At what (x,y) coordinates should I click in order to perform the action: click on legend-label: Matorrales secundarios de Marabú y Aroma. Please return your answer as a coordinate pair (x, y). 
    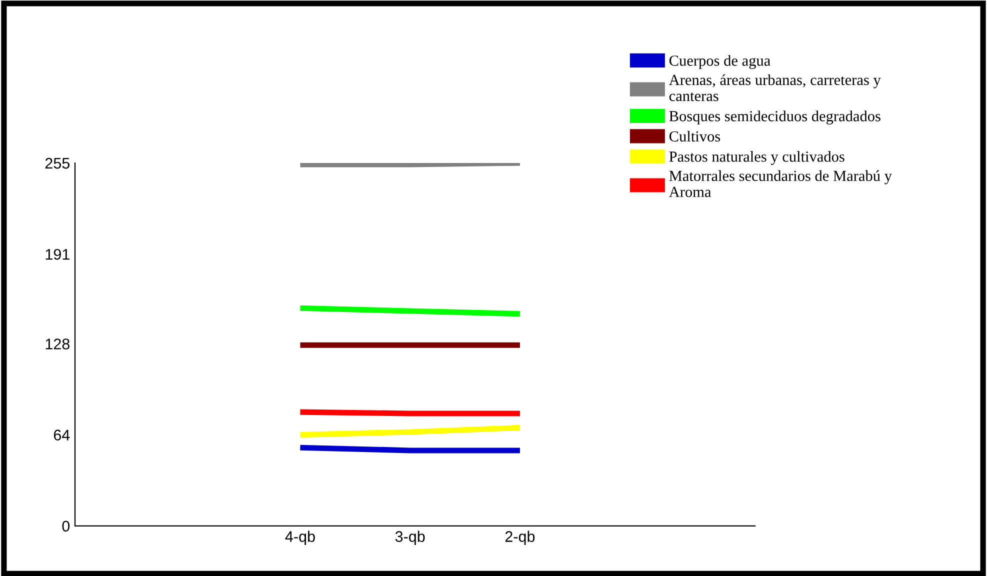
    Looking at the image, I should click on (780, 184).